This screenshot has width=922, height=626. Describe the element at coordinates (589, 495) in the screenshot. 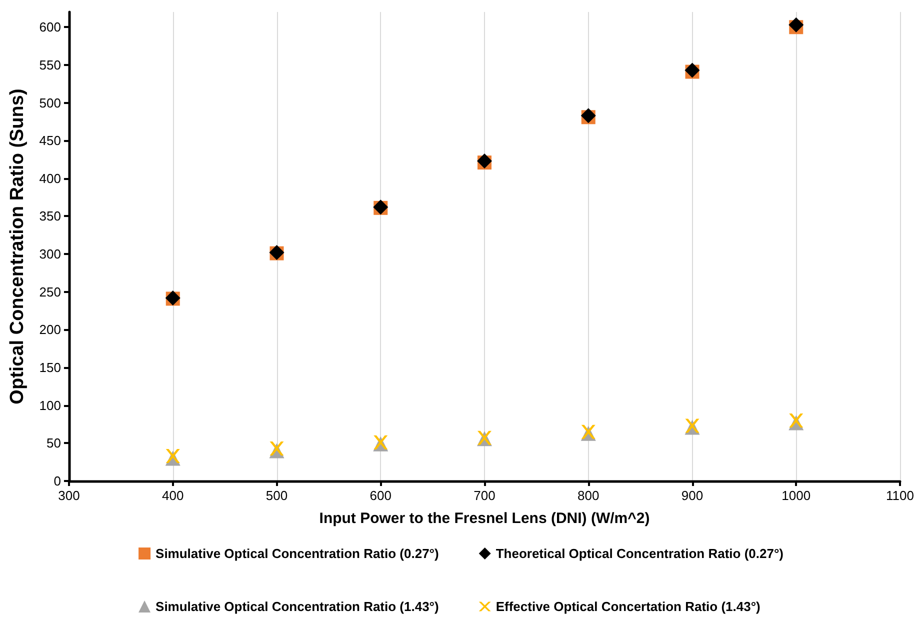

I see `x-tick-label: 800` at that location.